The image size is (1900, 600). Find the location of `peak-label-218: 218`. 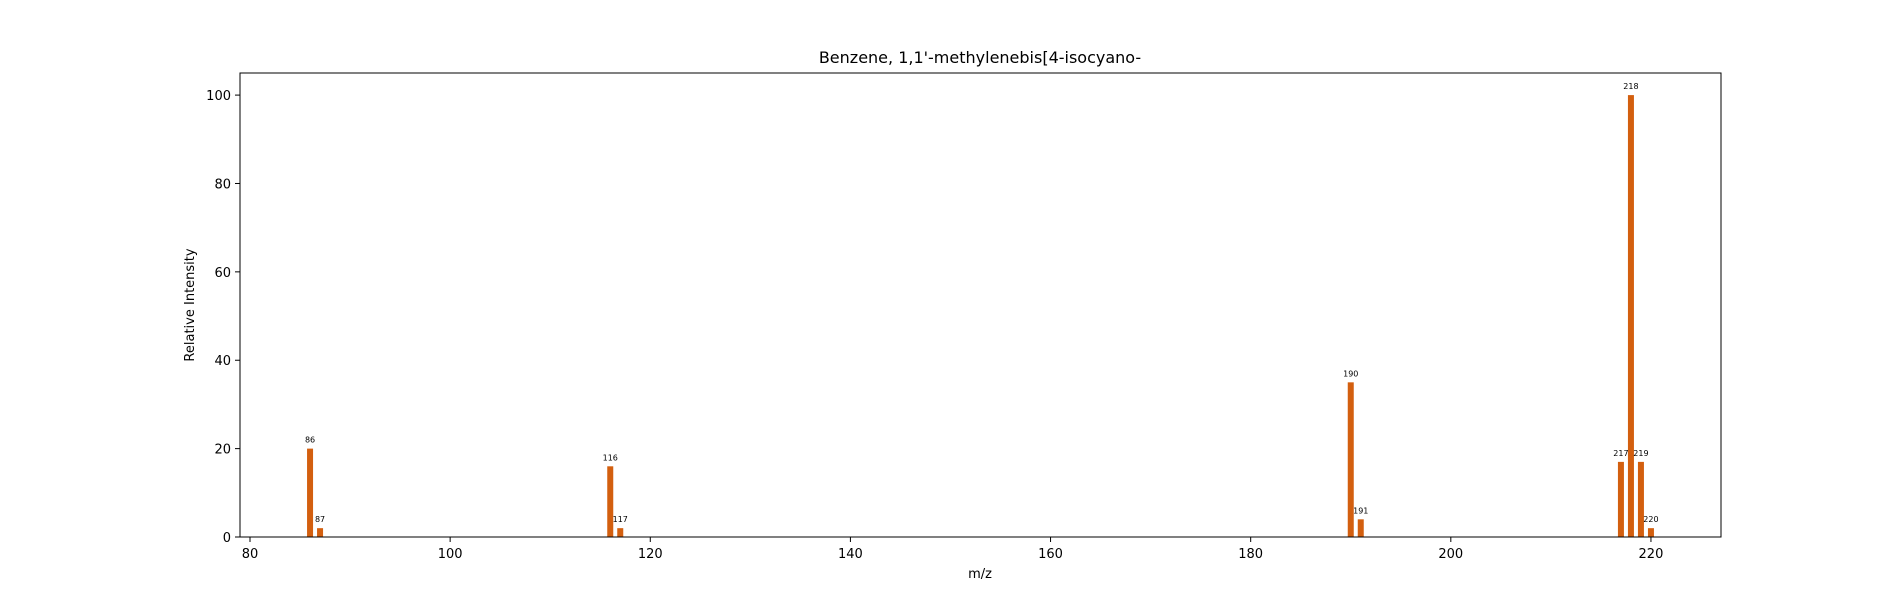

peak-label-218: 218 is located at coordinates (1630, 86).